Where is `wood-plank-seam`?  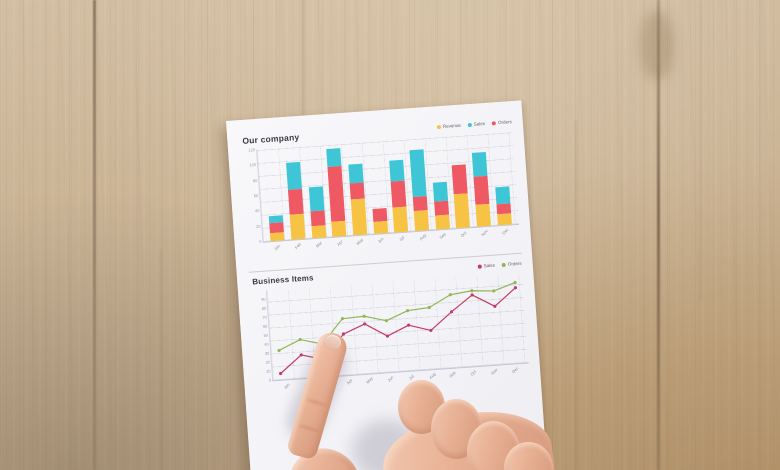
wood-plank-seam is located at coordinates (658, 235).